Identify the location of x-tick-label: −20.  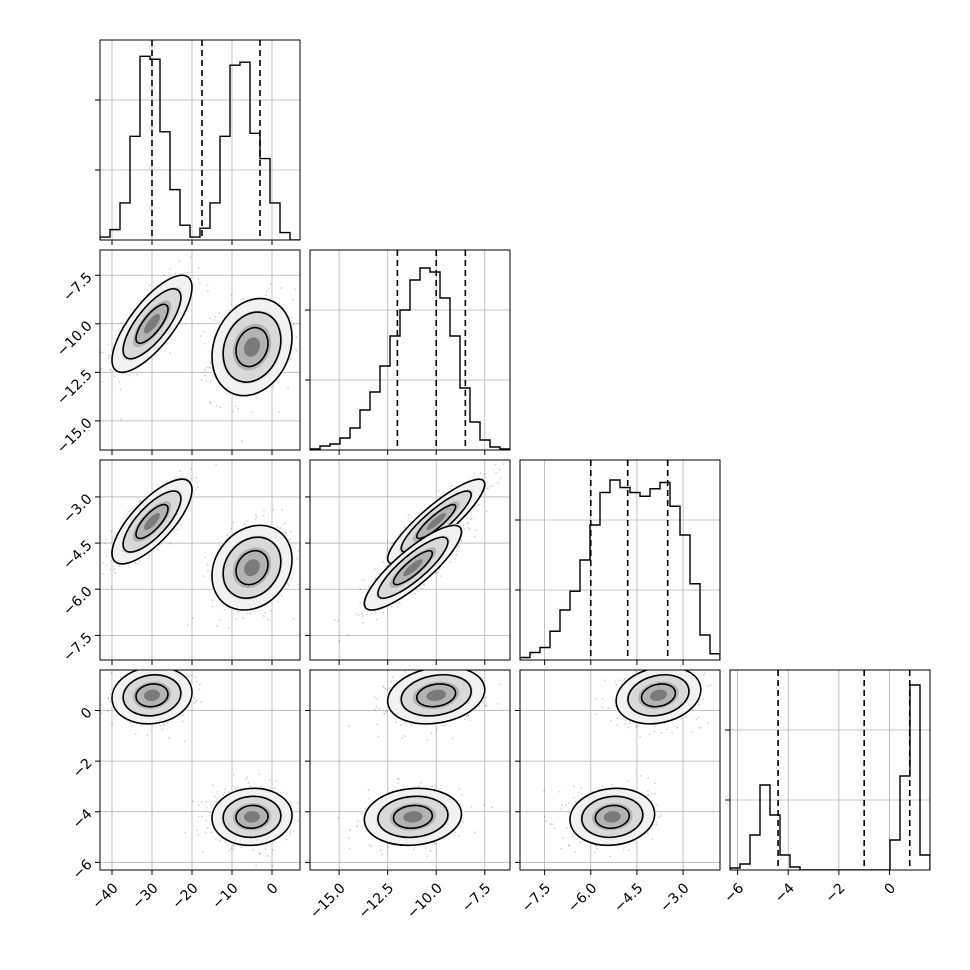
(185, 896).